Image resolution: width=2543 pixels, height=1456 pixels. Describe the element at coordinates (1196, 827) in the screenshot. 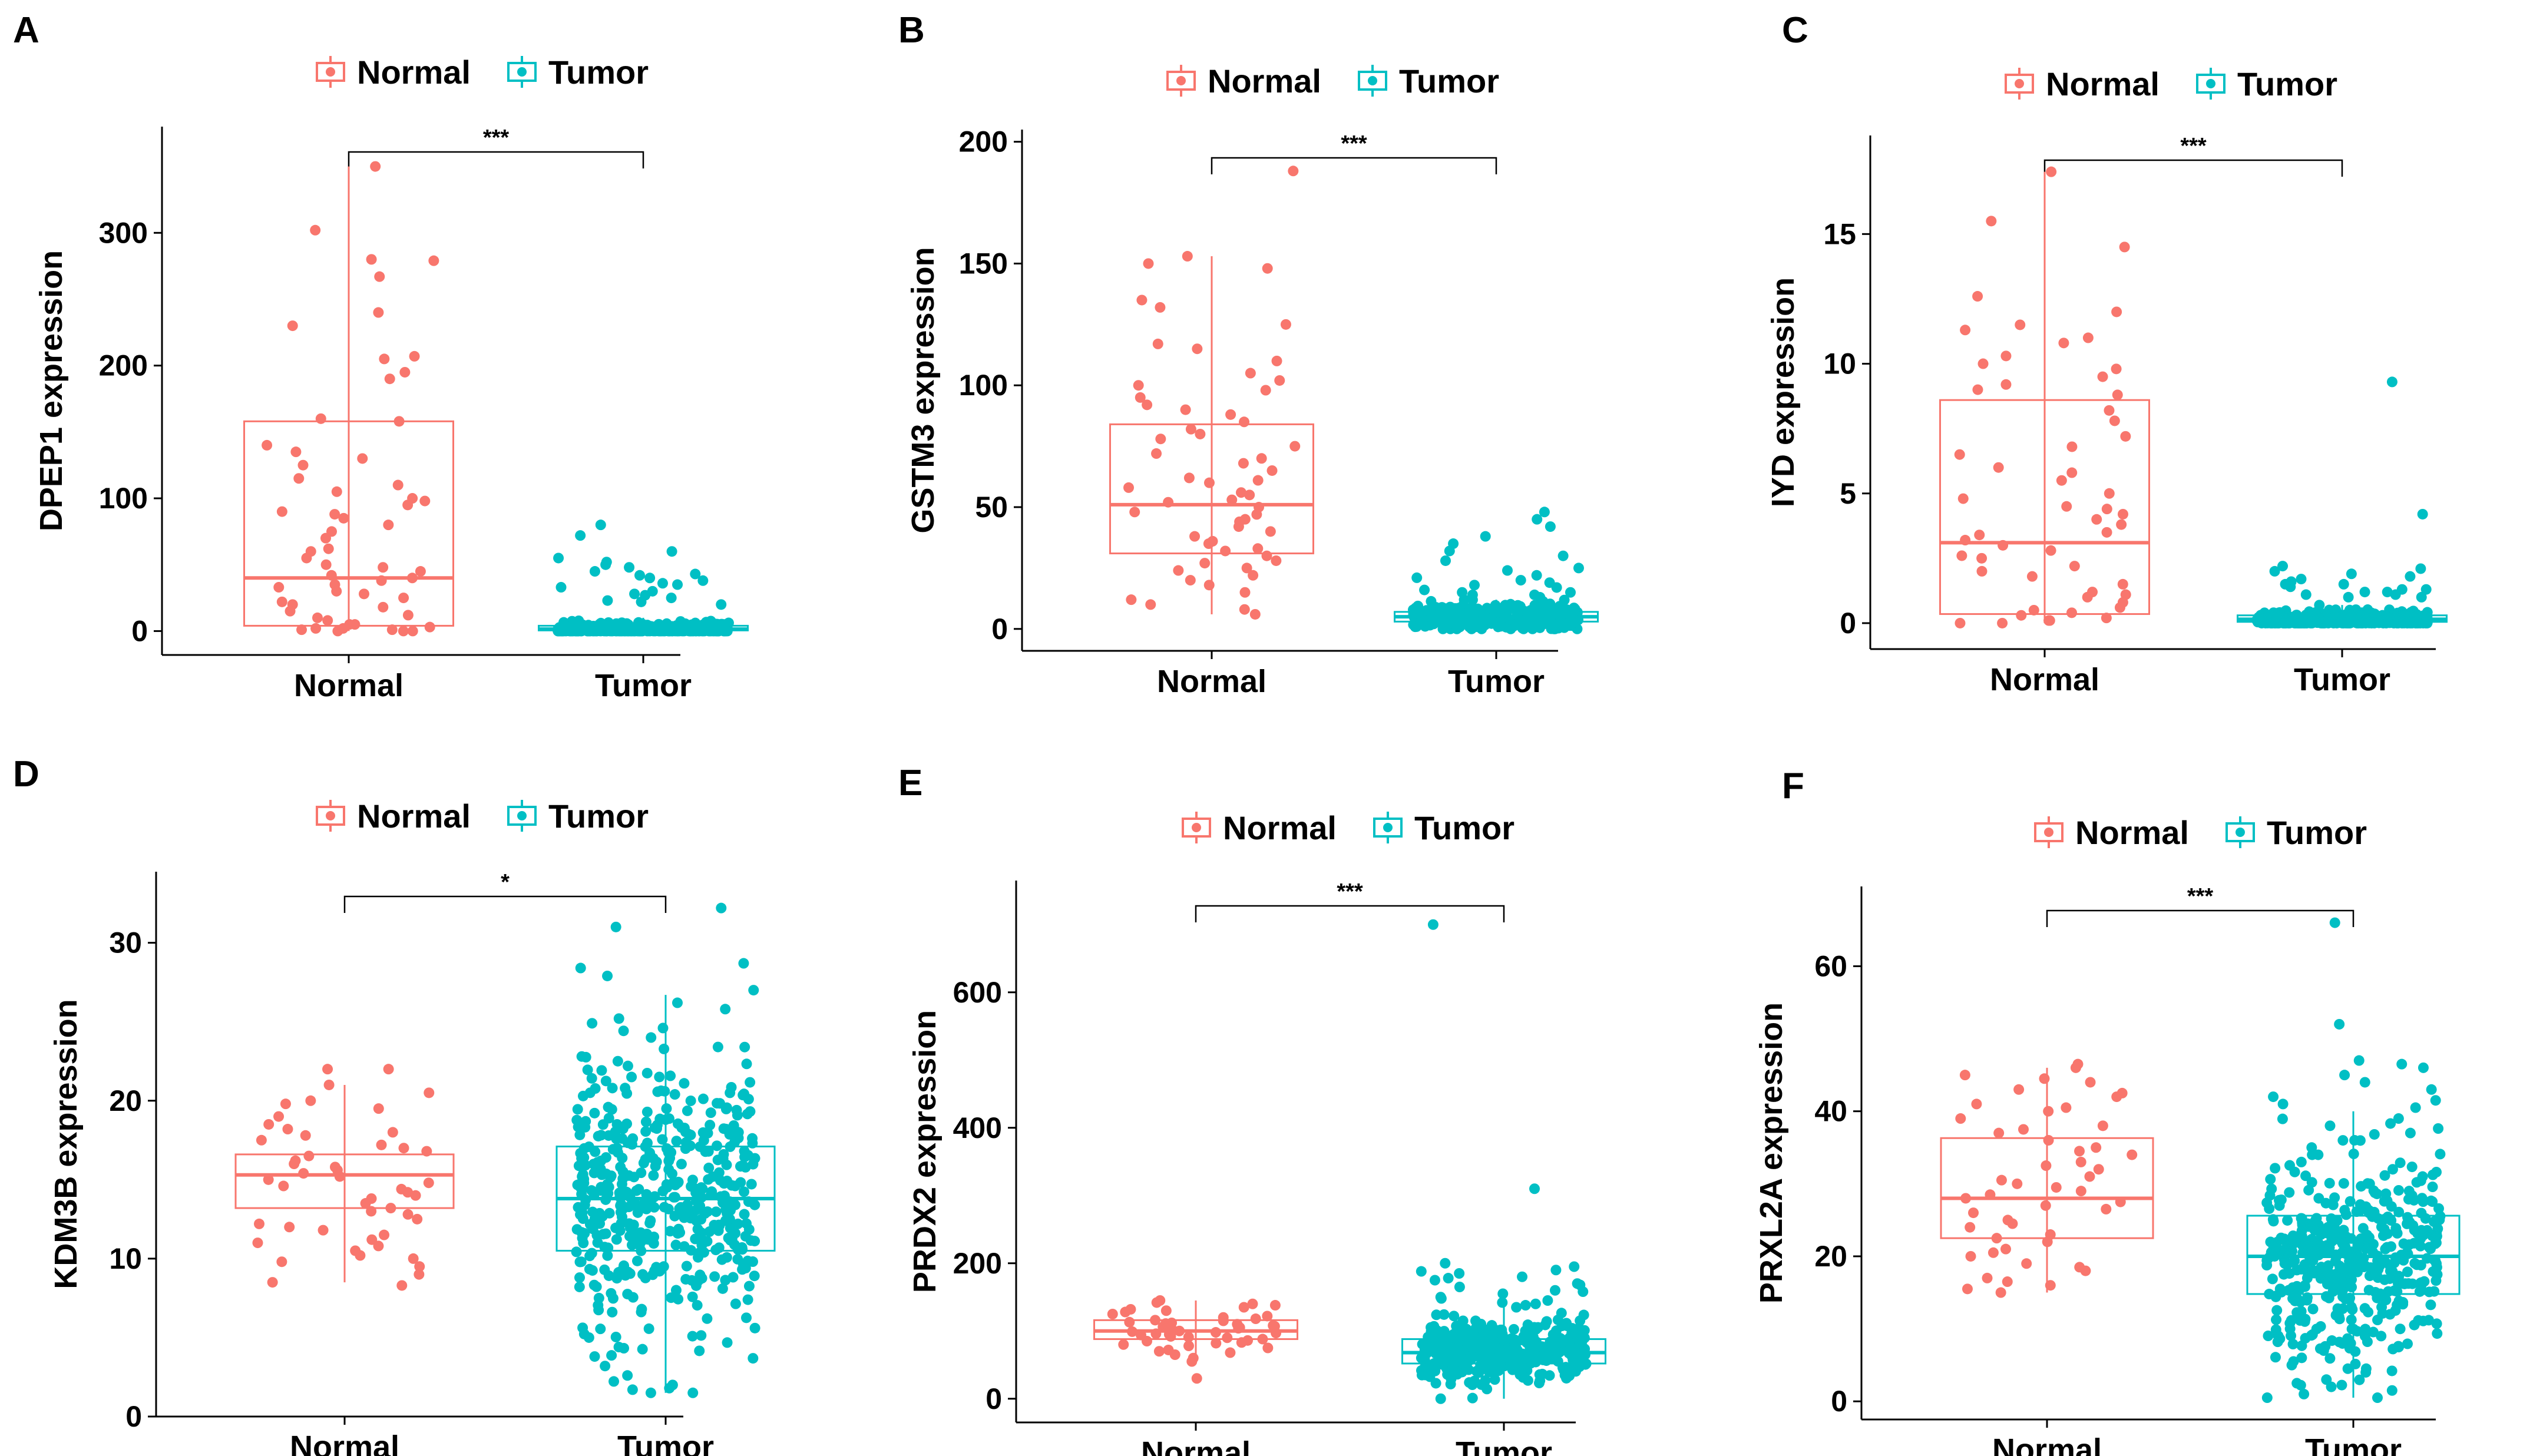

I see `legend-key-dot` at that location.